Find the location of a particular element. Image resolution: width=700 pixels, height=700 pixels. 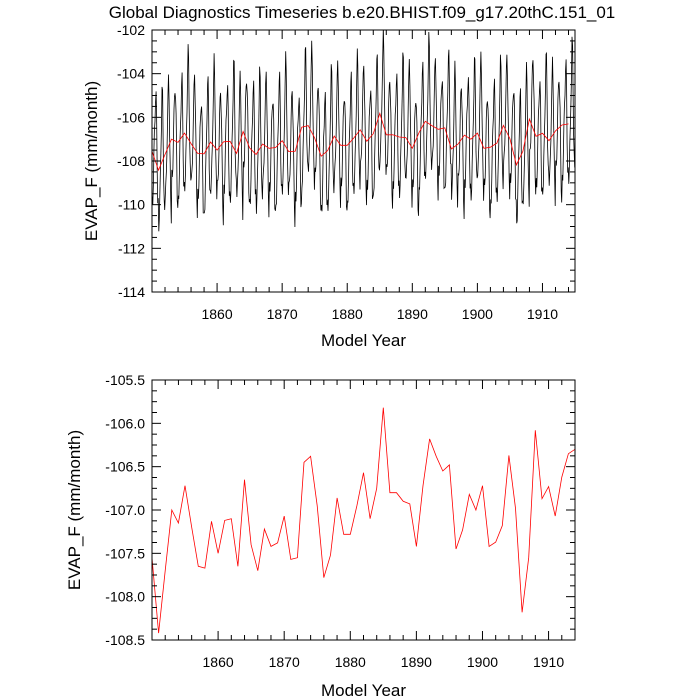

y-tick-label: -112 is located at coordinates (131, 248).